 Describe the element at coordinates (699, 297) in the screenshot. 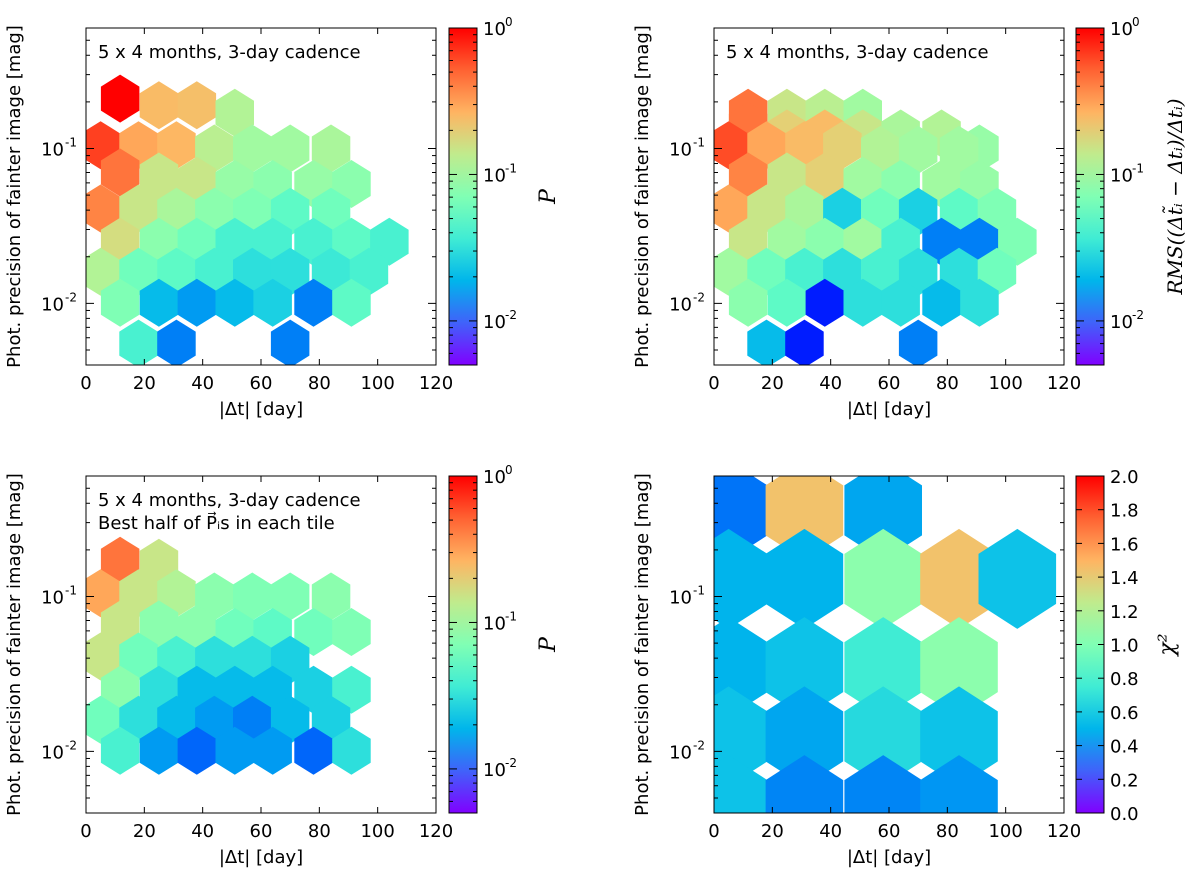

I see `y-tick-exponent: -2` at that location.